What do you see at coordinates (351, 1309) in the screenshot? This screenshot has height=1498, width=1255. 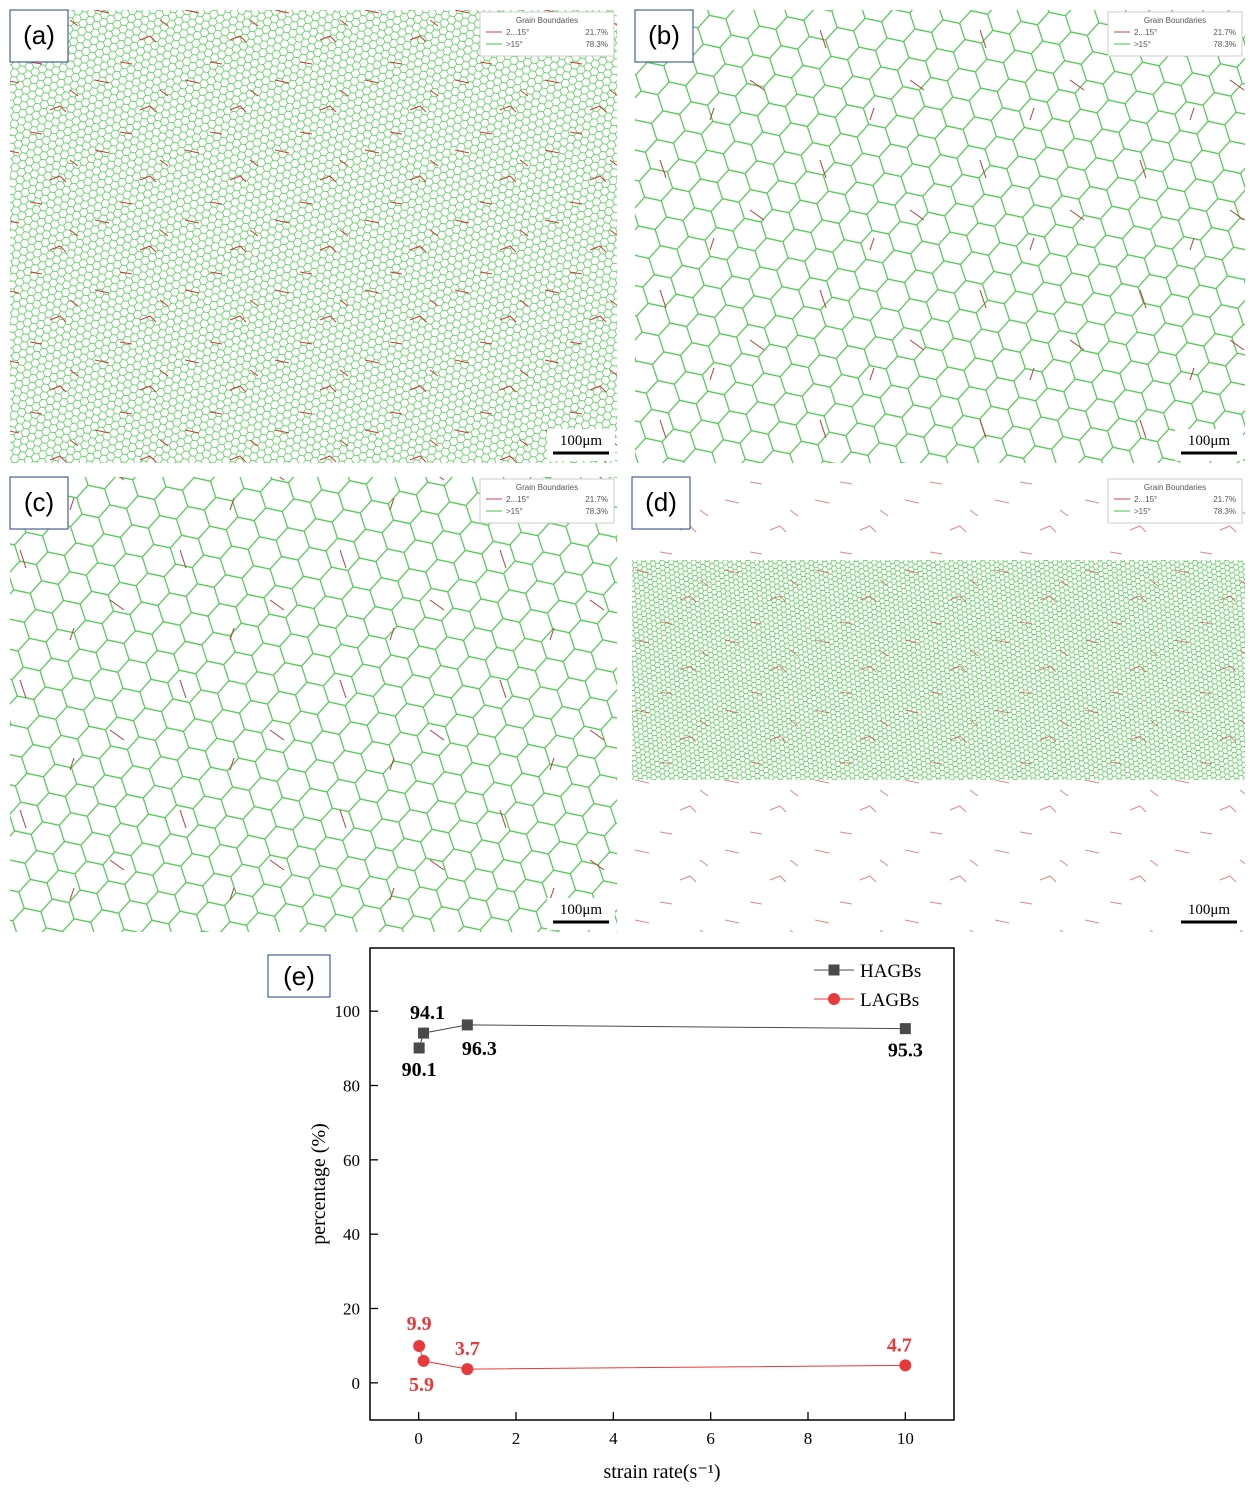 I see `y-tick-label: 20` at bounding box center [351, 1309].